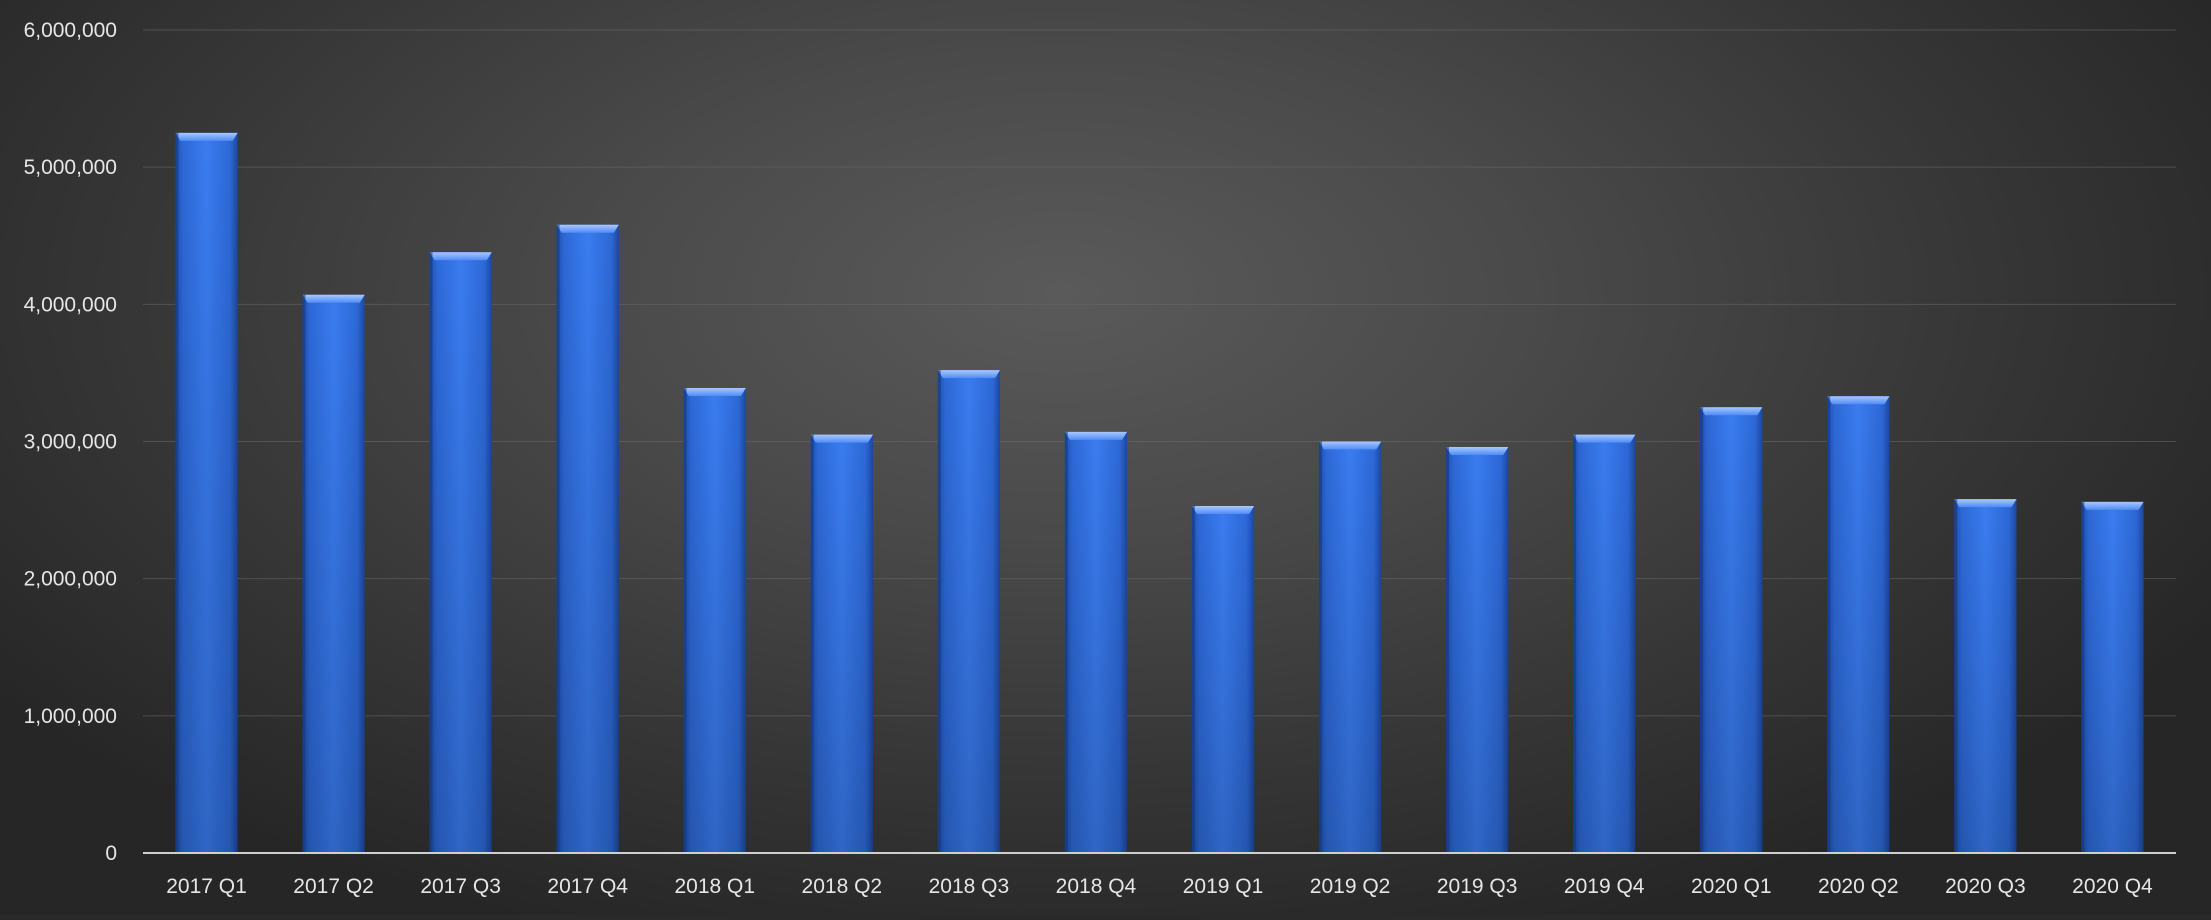  I want to click on bar-2017-q4, so click(587, 538).